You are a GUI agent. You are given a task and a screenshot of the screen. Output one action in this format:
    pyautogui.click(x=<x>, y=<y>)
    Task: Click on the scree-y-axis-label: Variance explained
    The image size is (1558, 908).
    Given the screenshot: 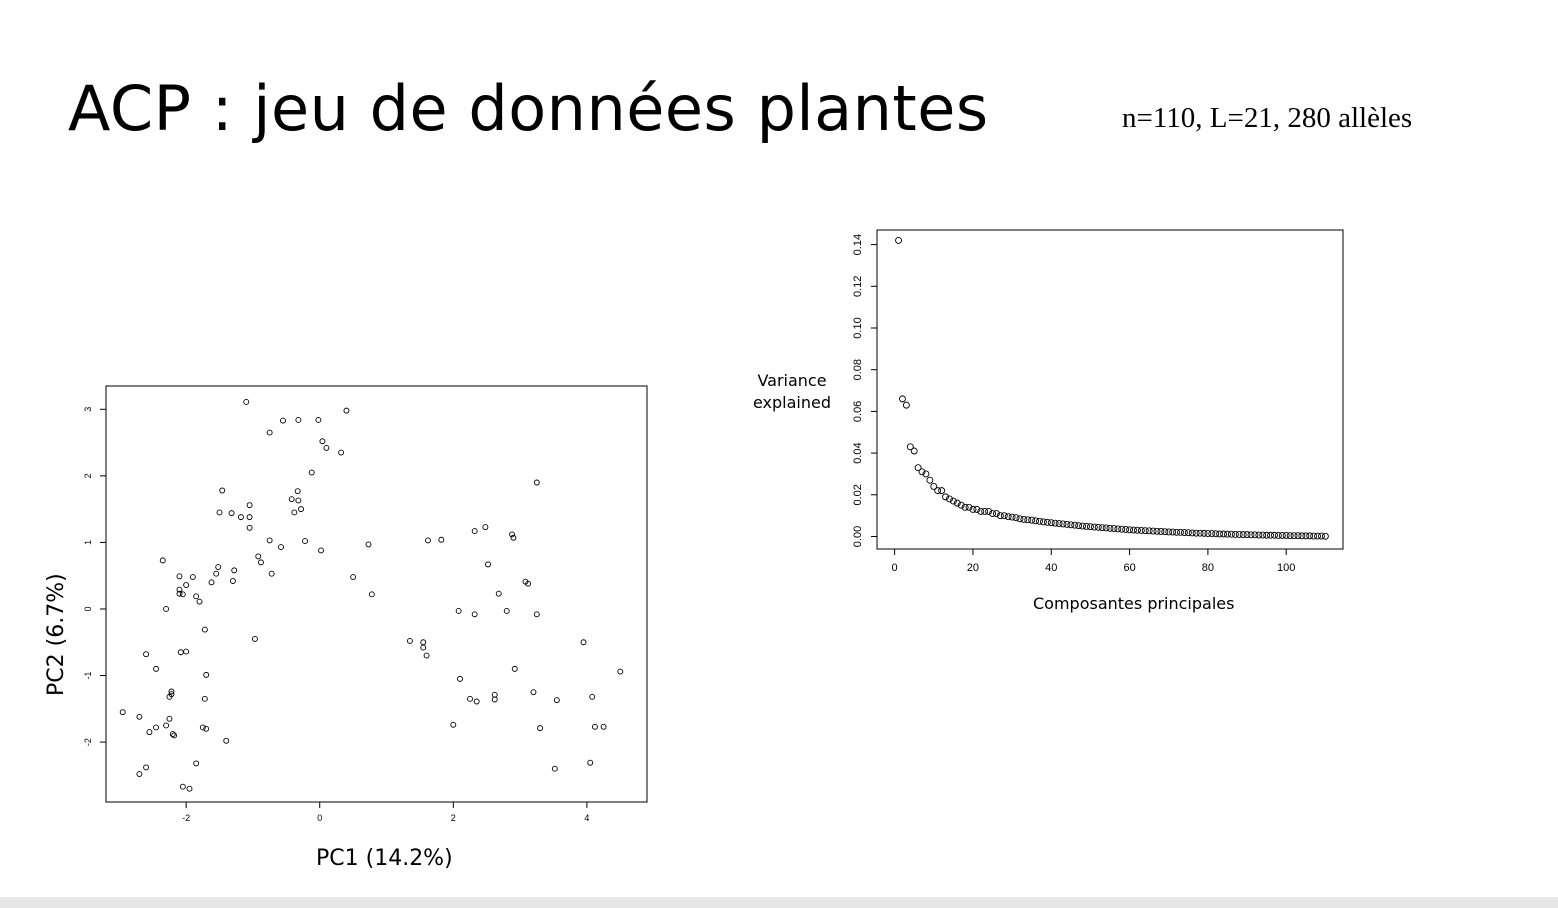 What is the action you would take?
    pyautogui.click(x=792, y=391)
    